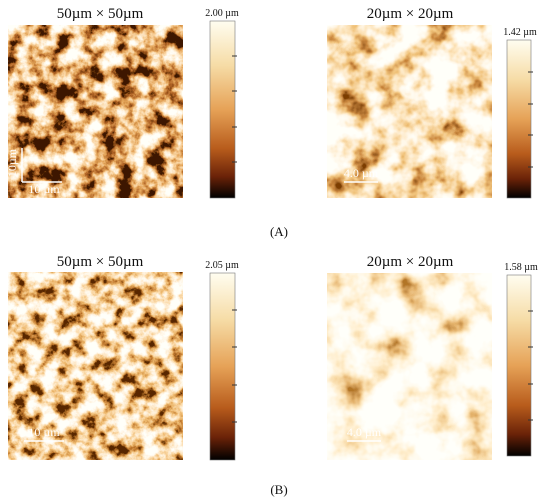  Describe the element at coordinates (222, 13) in the screenshot. I see `colorbar-max: 2.00 µm` at that location.